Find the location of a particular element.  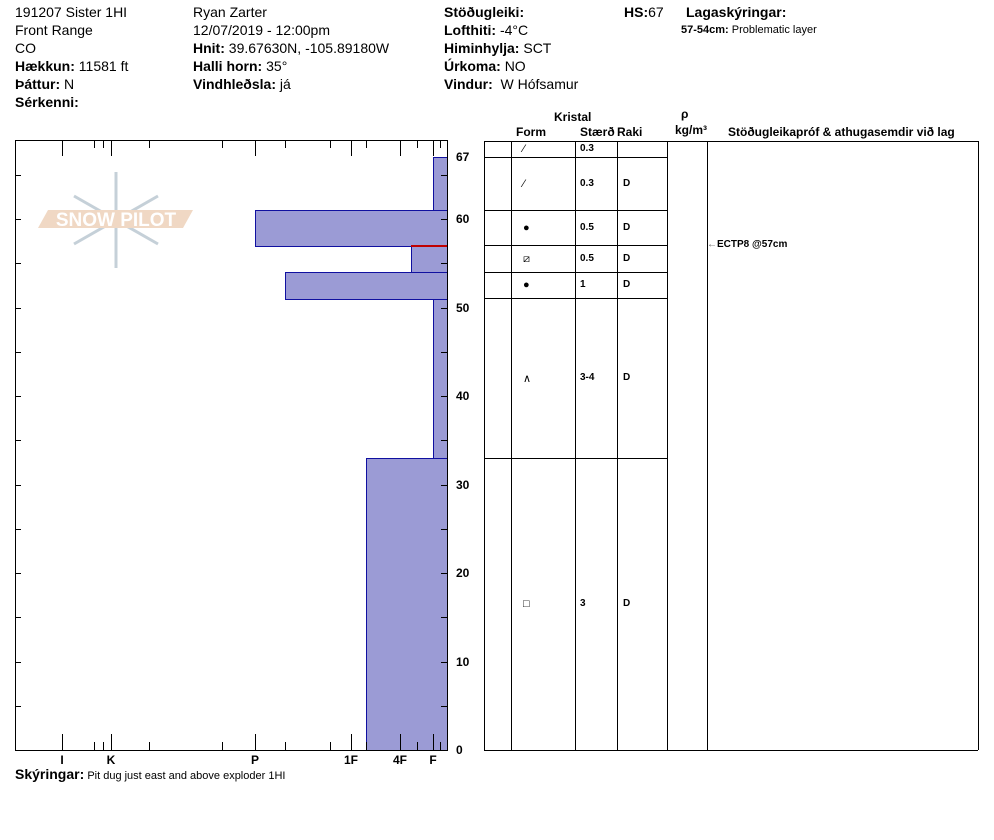

notes-text: Pit dug just east and above exploder 1HI is located at coordinates (186, 776).